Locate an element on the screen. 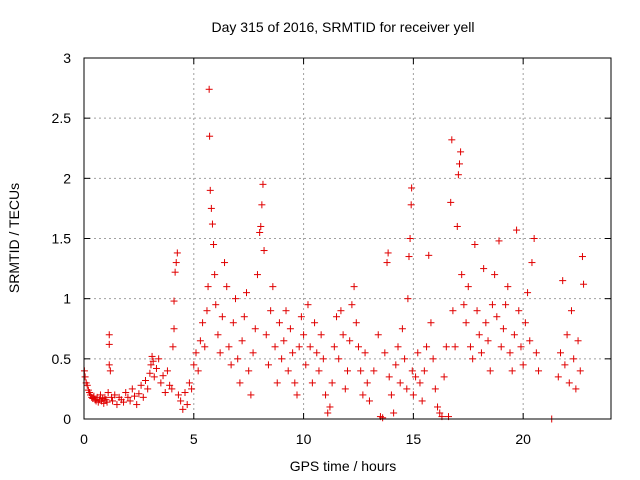 The height and width of the screenshot is (480, 640). y-axis-title: SRMTID / TECUs is located at coordinates (14, 238).